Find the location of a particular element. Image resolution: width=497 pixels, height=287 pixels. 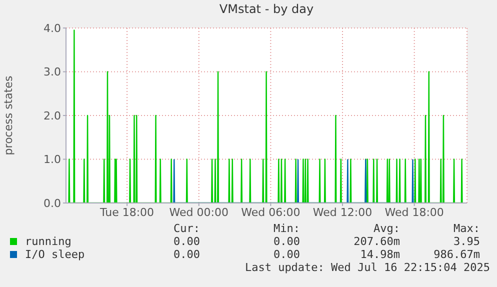

x-tick-label: Tue 18:00 is located at coordinates (126, 212).